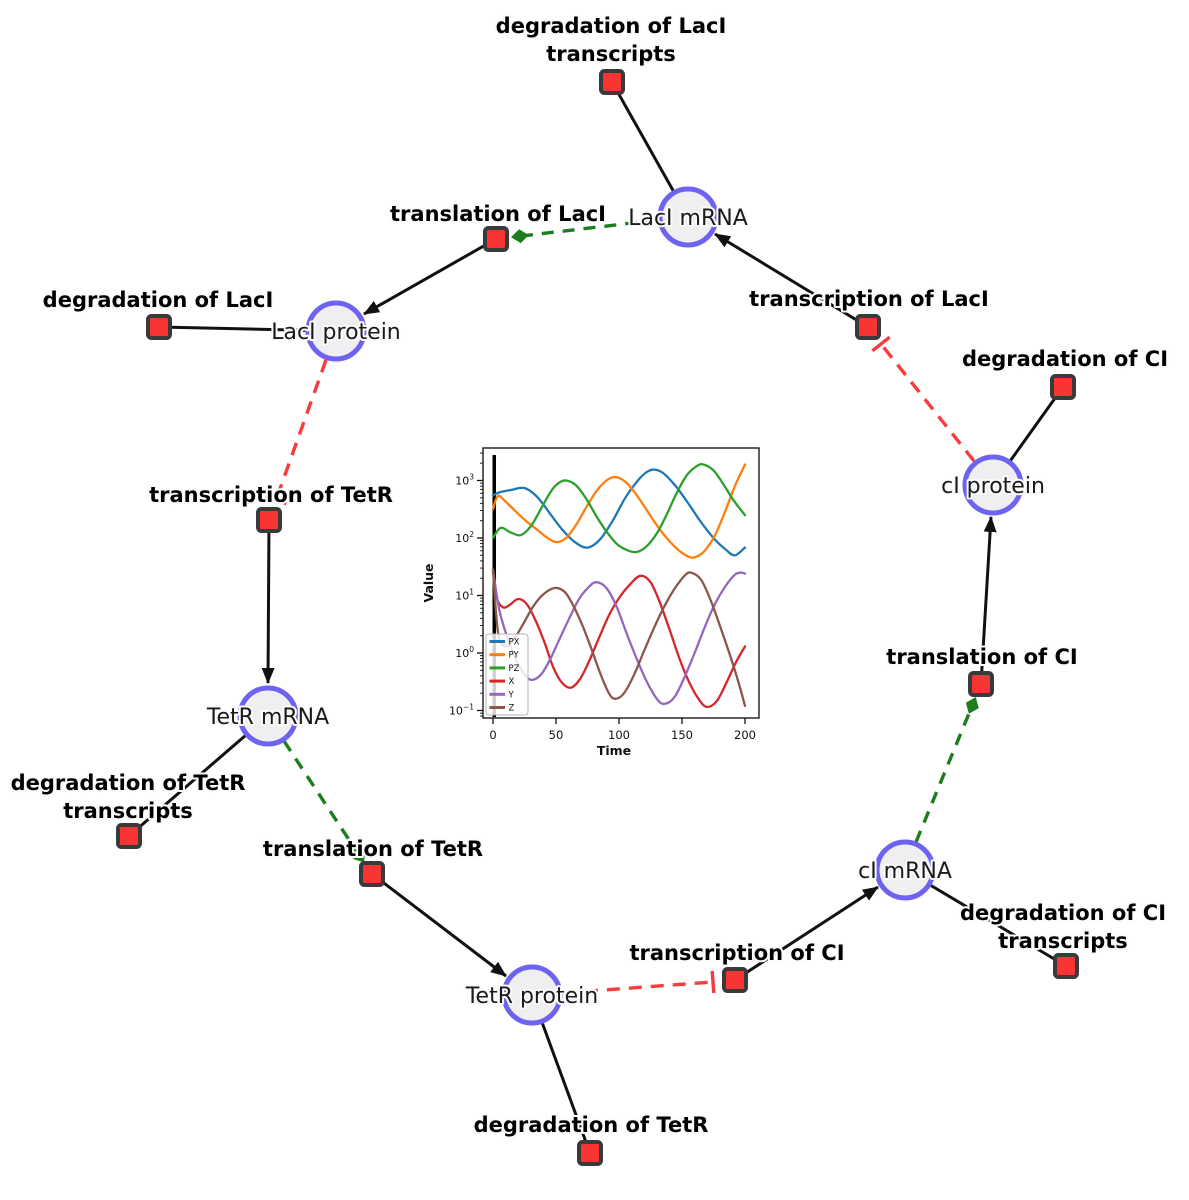 Image resolution: width=1189 pixels, height=1200 pixels. I want to click on species-label-laci-protein: LacI protein, so click(336, 332).